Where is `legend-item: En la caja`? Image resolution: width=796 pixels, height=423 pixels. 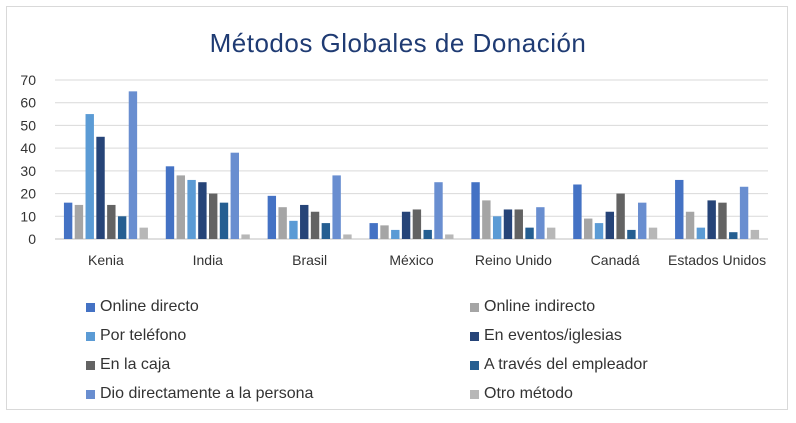
legend-item: En la caja is located at coordinates (128, 365).